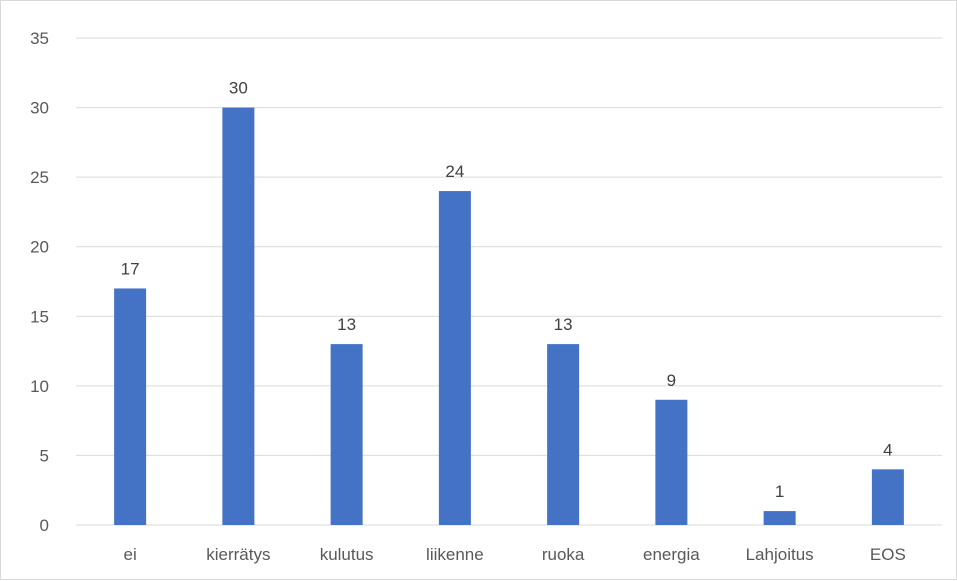  What do you see at coordinates (39, 282) in the screenshot?
I see `y-axis-tick-labels: 0 5 10 15 20 25 30 35` at bounding box center [39, 282].